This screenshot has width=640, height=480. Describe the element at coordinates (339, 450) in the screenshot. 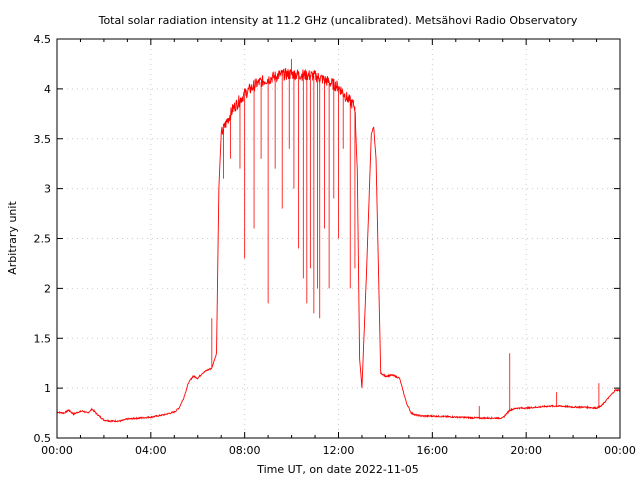

I see `x-tick-label: 12:00` at that location.